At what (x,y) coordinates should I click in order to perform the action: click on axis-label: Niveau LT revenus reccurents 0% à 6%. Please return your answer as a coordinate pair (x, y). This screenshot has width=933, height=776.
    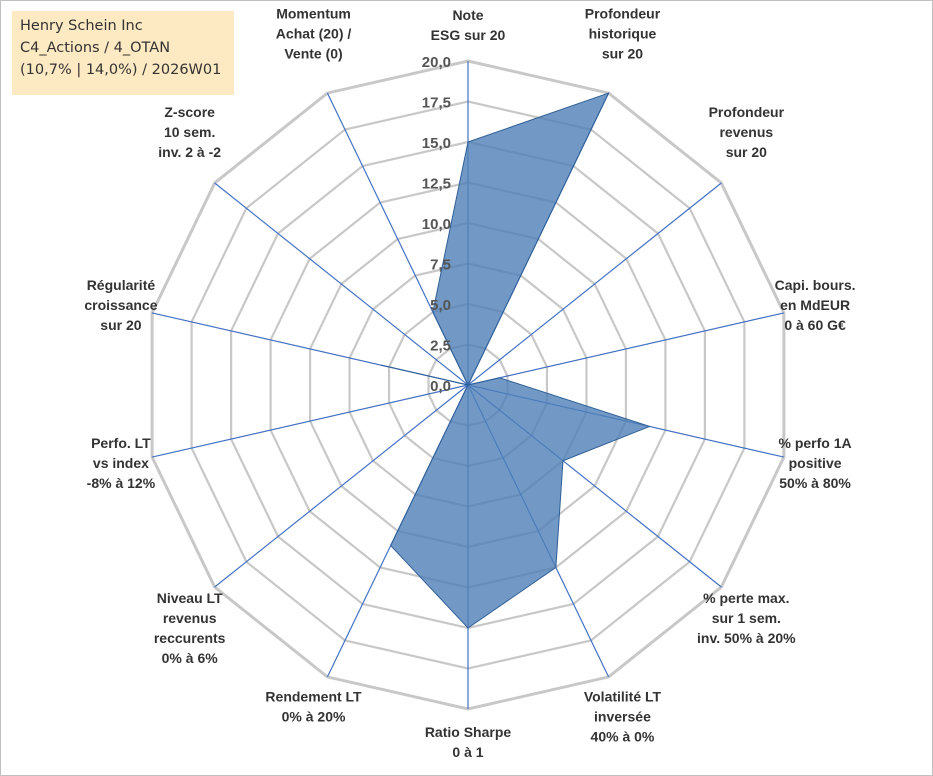
    Looking at the image, I should click on (190, 628).